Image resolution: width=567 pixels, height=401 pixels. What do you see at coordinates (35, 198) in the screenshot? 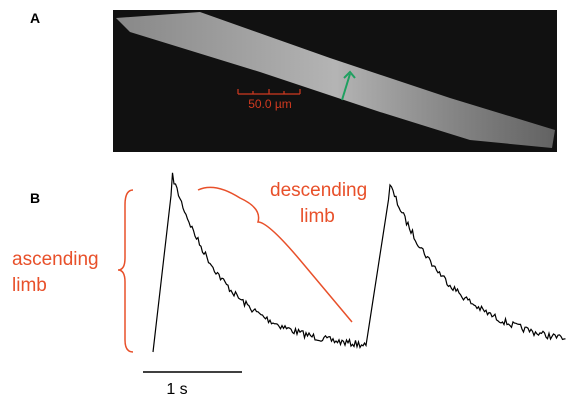
I see `panel-label: B` at bounding box center [35, 198].